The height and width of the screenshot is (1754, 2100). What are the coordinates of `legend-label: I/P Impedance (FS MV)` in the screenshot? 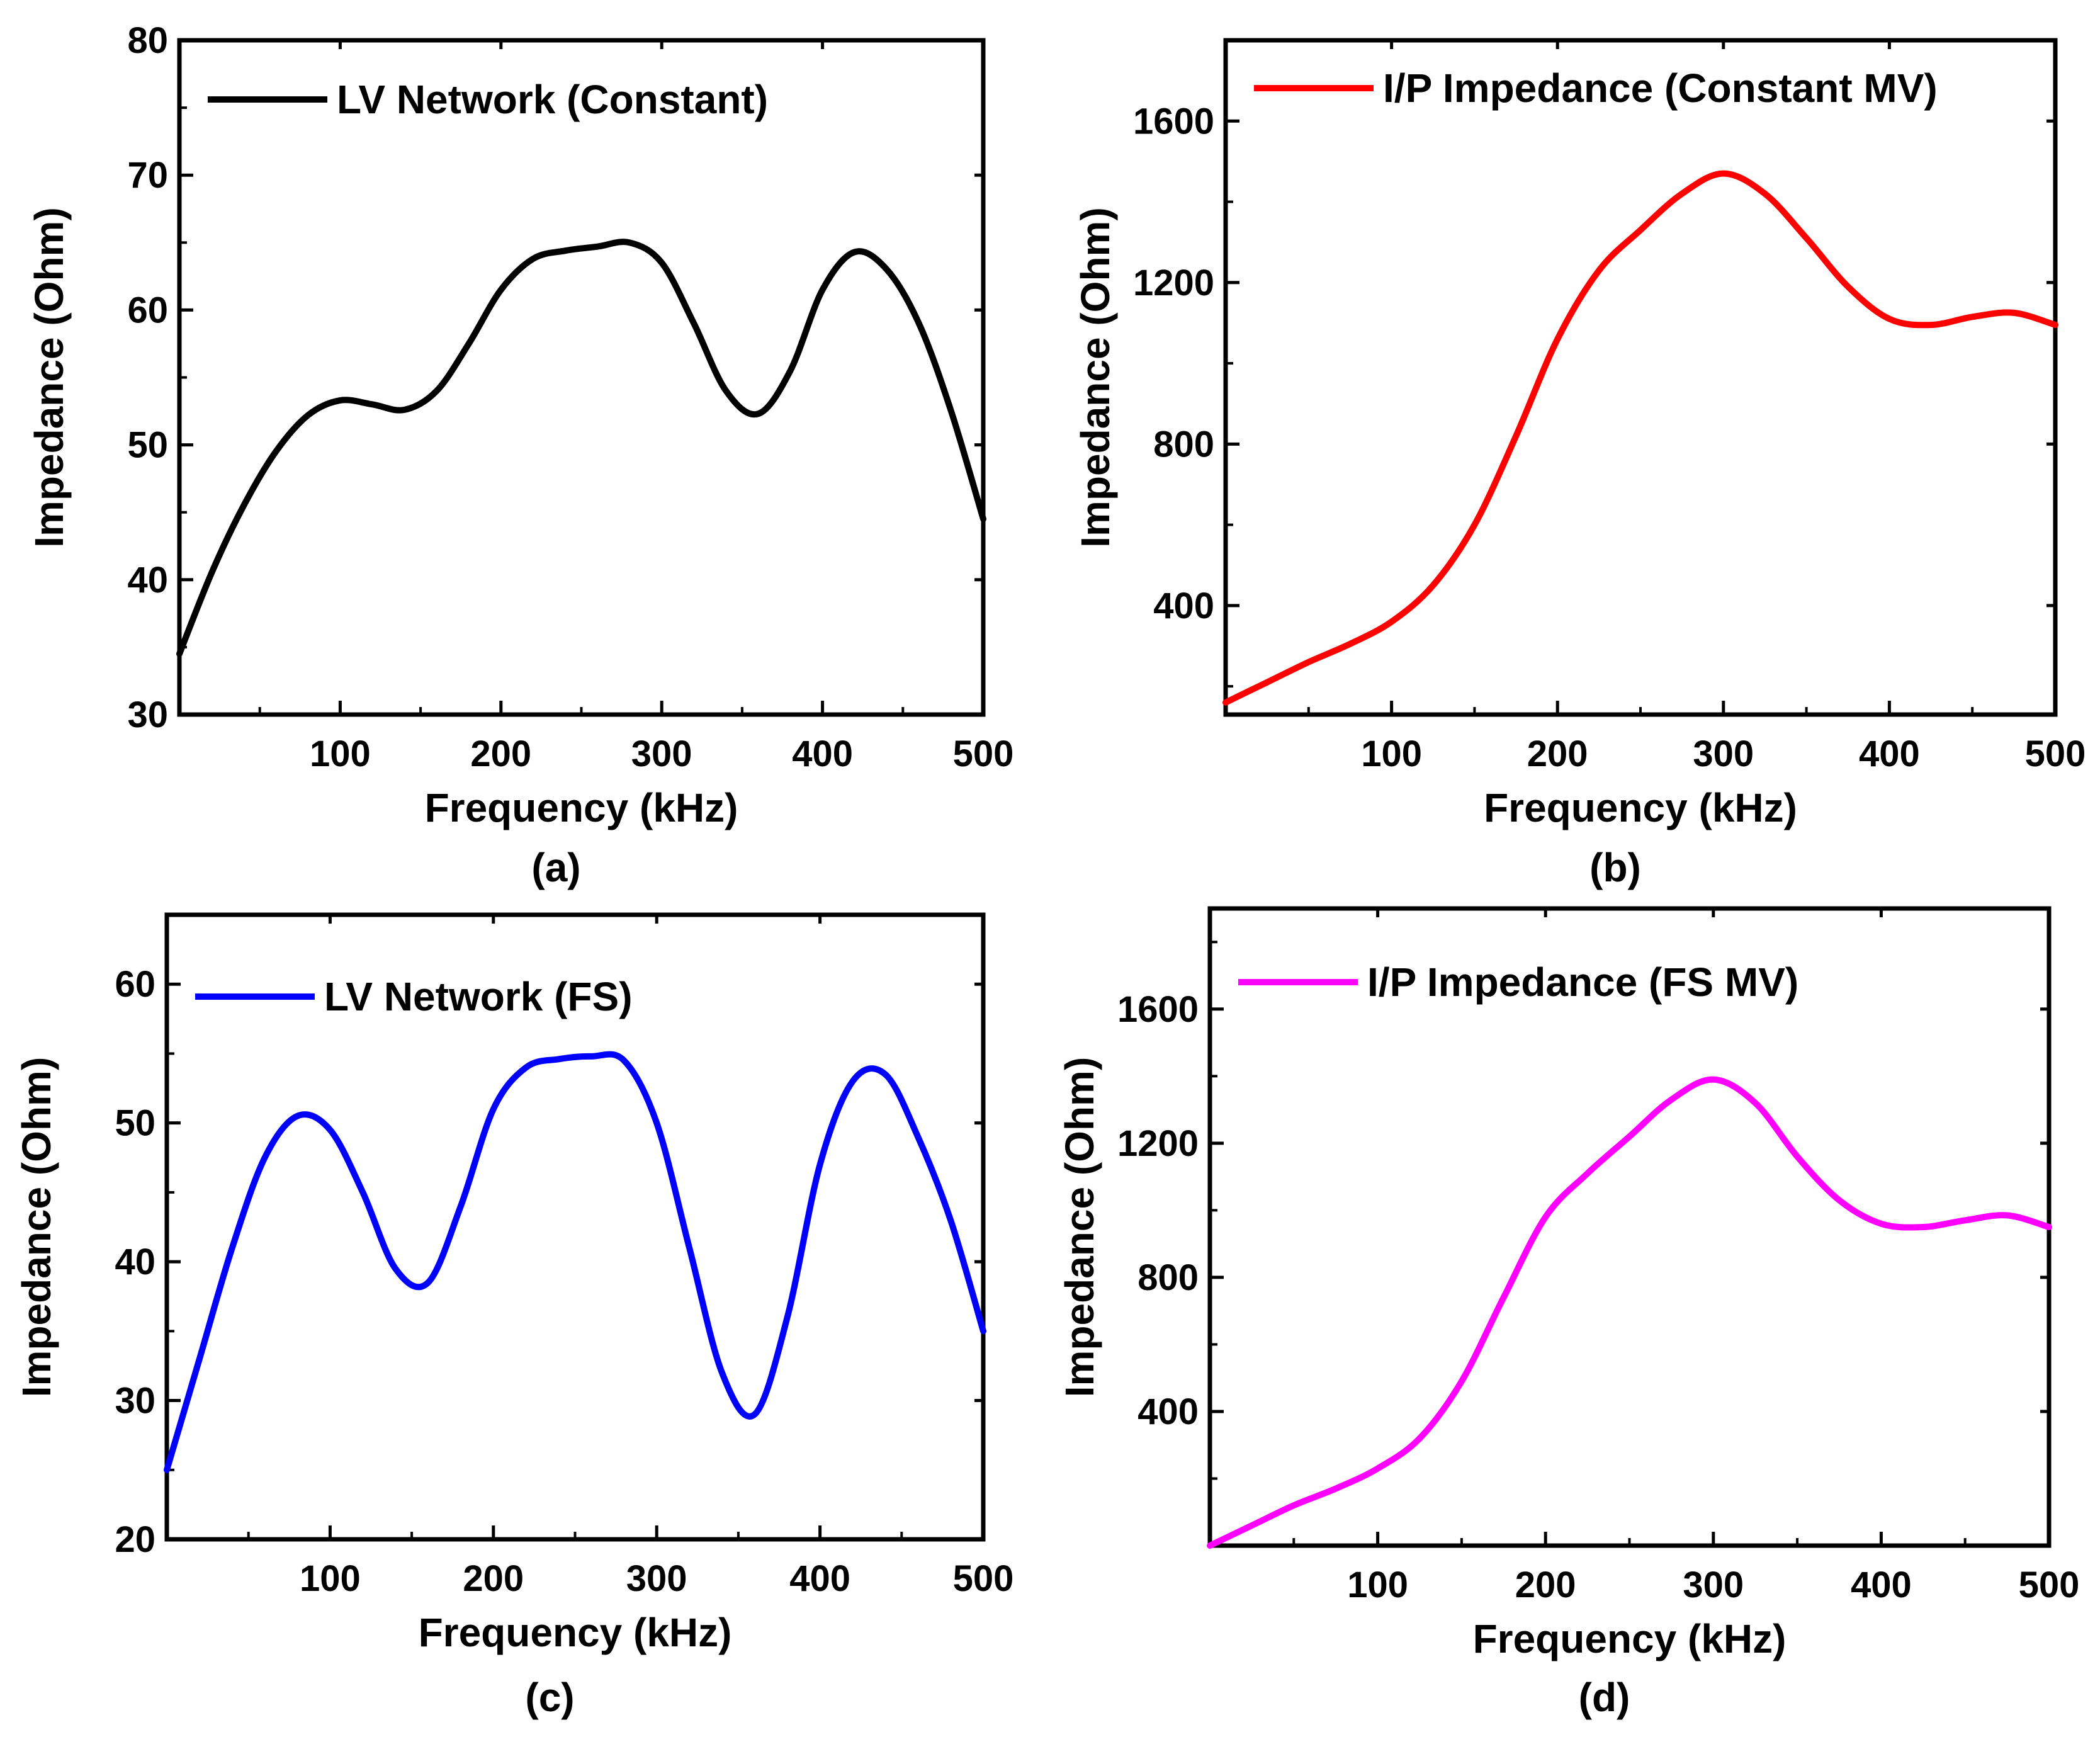 It's located at (1582, 982).